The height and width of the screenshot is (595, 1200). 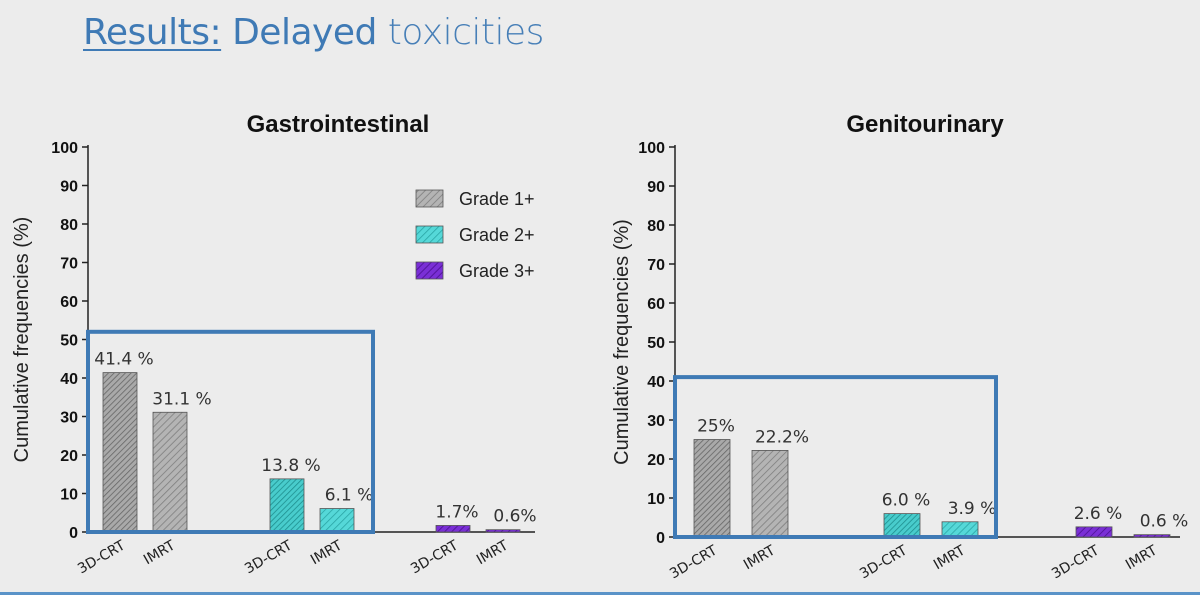 What do you see at coordinates (69, 264) in the screenshot?
I see `chart1-y-tick-label: 70` at bounding box center [69, 264].